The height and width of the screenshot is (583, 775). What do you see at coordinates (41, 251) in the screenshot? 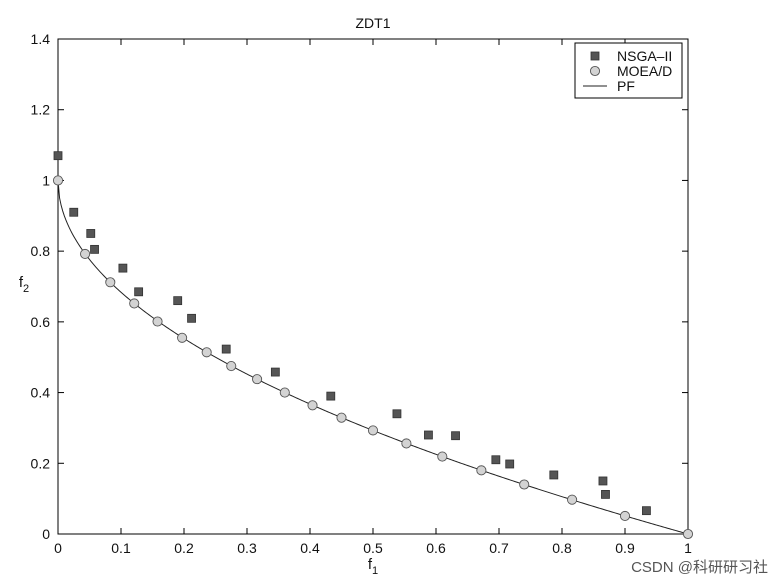
I see `y-tick-label: 0.8` at bounding box center [41, 251].